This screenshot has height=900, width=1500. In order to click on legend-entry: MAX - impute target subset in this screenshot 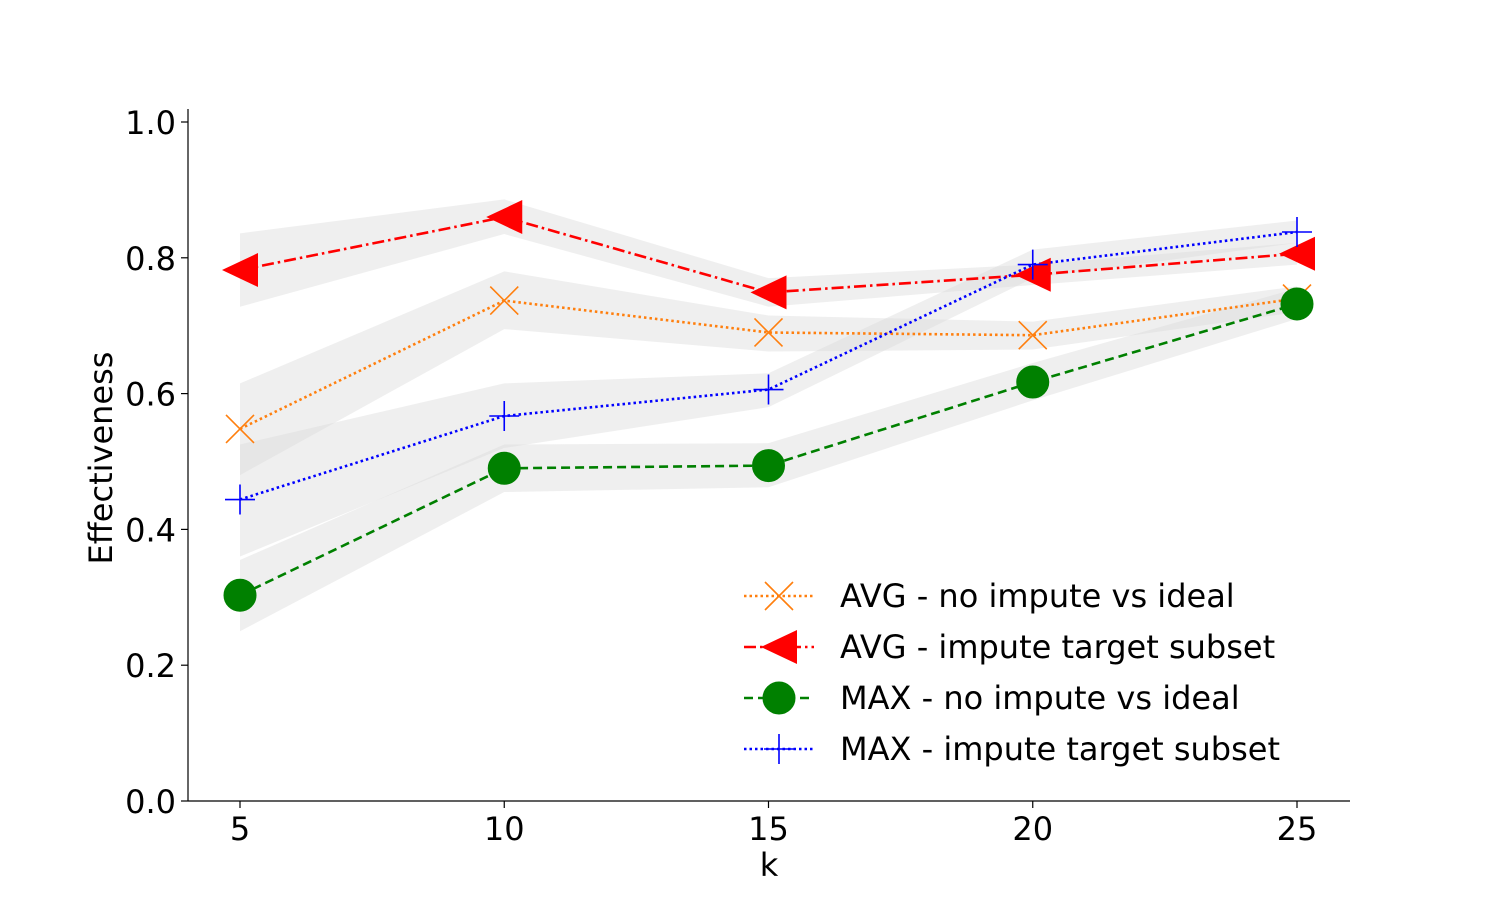, I will do `click(1012, 749)`.